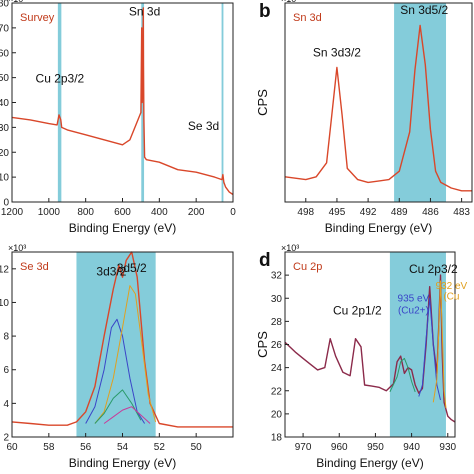 The height and width of the screenshot is (474, 474). What do you see at coordinates (452, 286) in the screenshot?
I see `peak-annotation: 932 eV` at bounding box center [452, 286].